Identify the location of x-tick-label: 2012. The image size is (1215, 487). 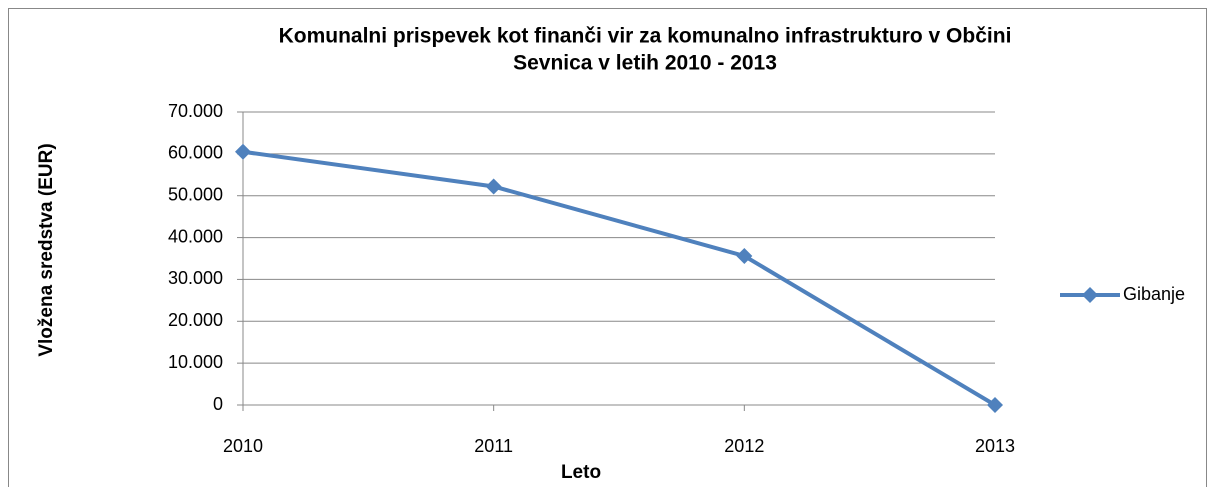
(744, 446).